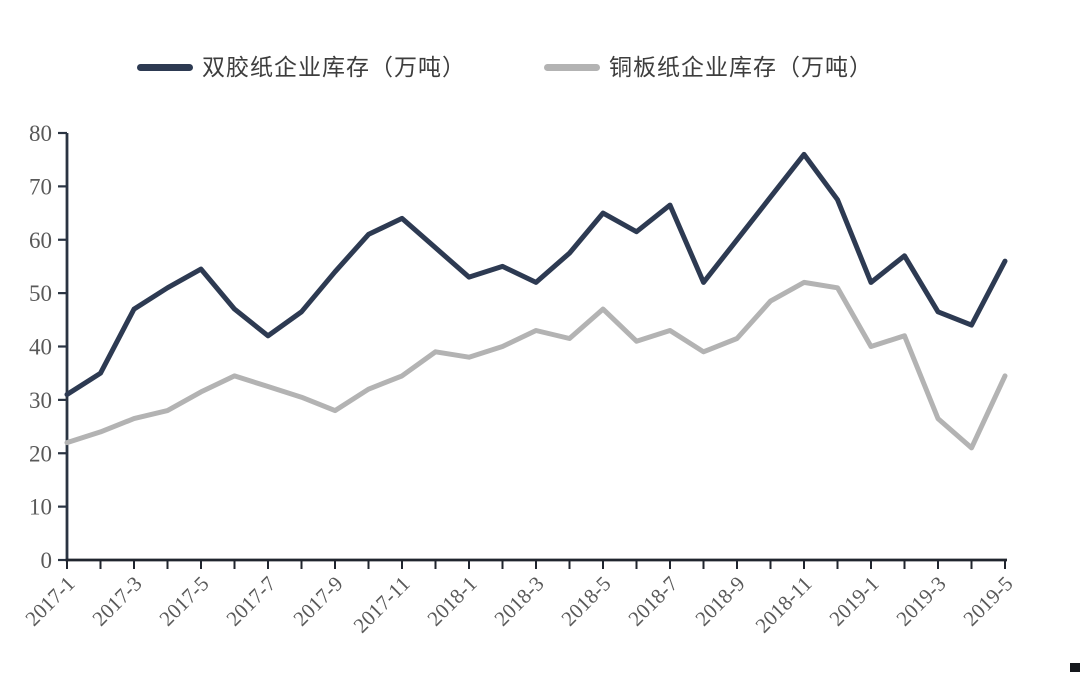 Image resolution: width=1080 pixels, height=676 pixels. Describe the element at coordinates (784, 605) in the screenshot. I see `x-tick-label: 2018-11` at that location.